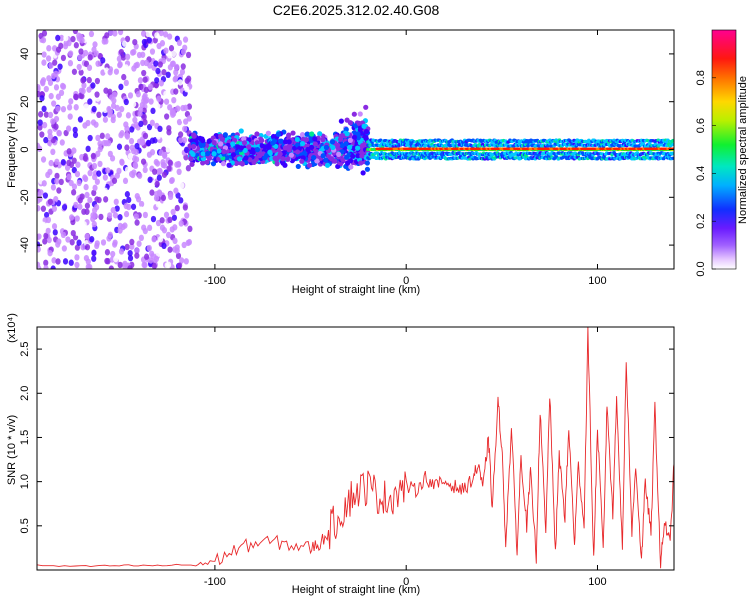  Describe the element at coordinates (356, 290) in the screenshot. I see `spectrogram-x-label: Height of straight line (km)` at that location.